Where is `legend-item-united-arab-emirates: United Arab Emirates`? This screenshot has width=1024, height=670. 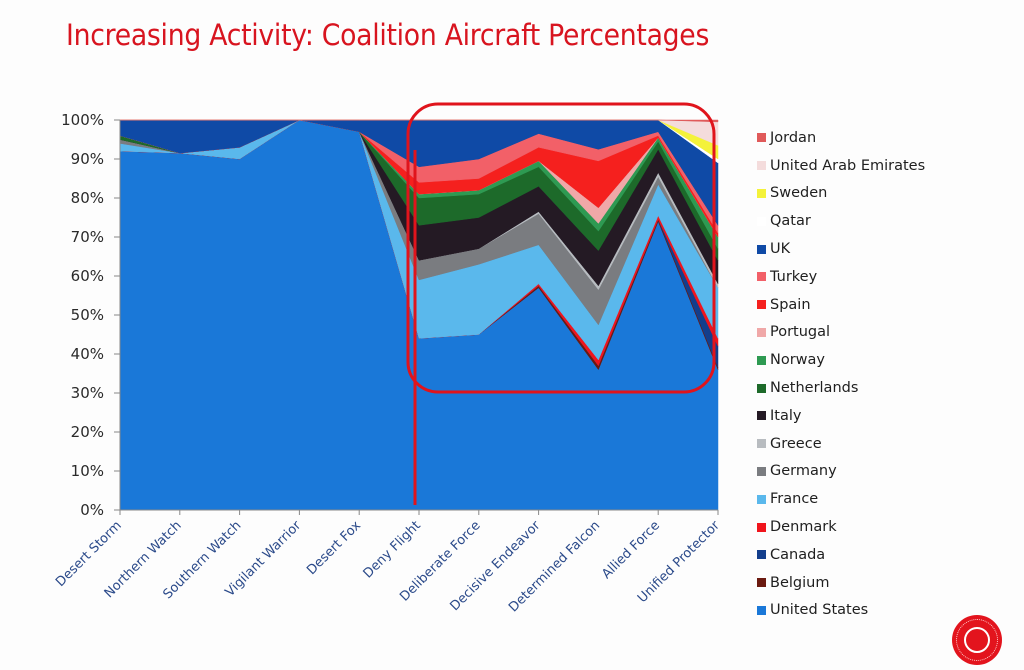
legend-item-united-arab-emirates: United Arab Emirates is located at coordinates (841, 166).